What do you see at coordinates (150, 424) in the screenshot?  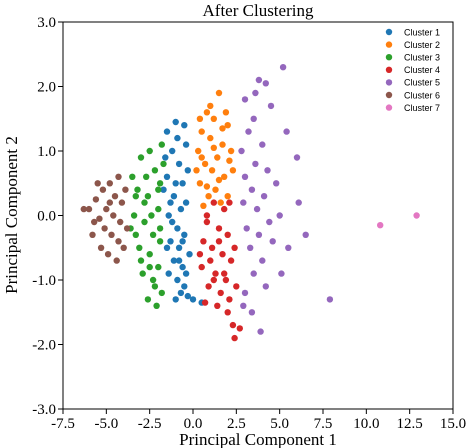 I see `x-tick-label: -2.5` at bounding box center [150, 424].